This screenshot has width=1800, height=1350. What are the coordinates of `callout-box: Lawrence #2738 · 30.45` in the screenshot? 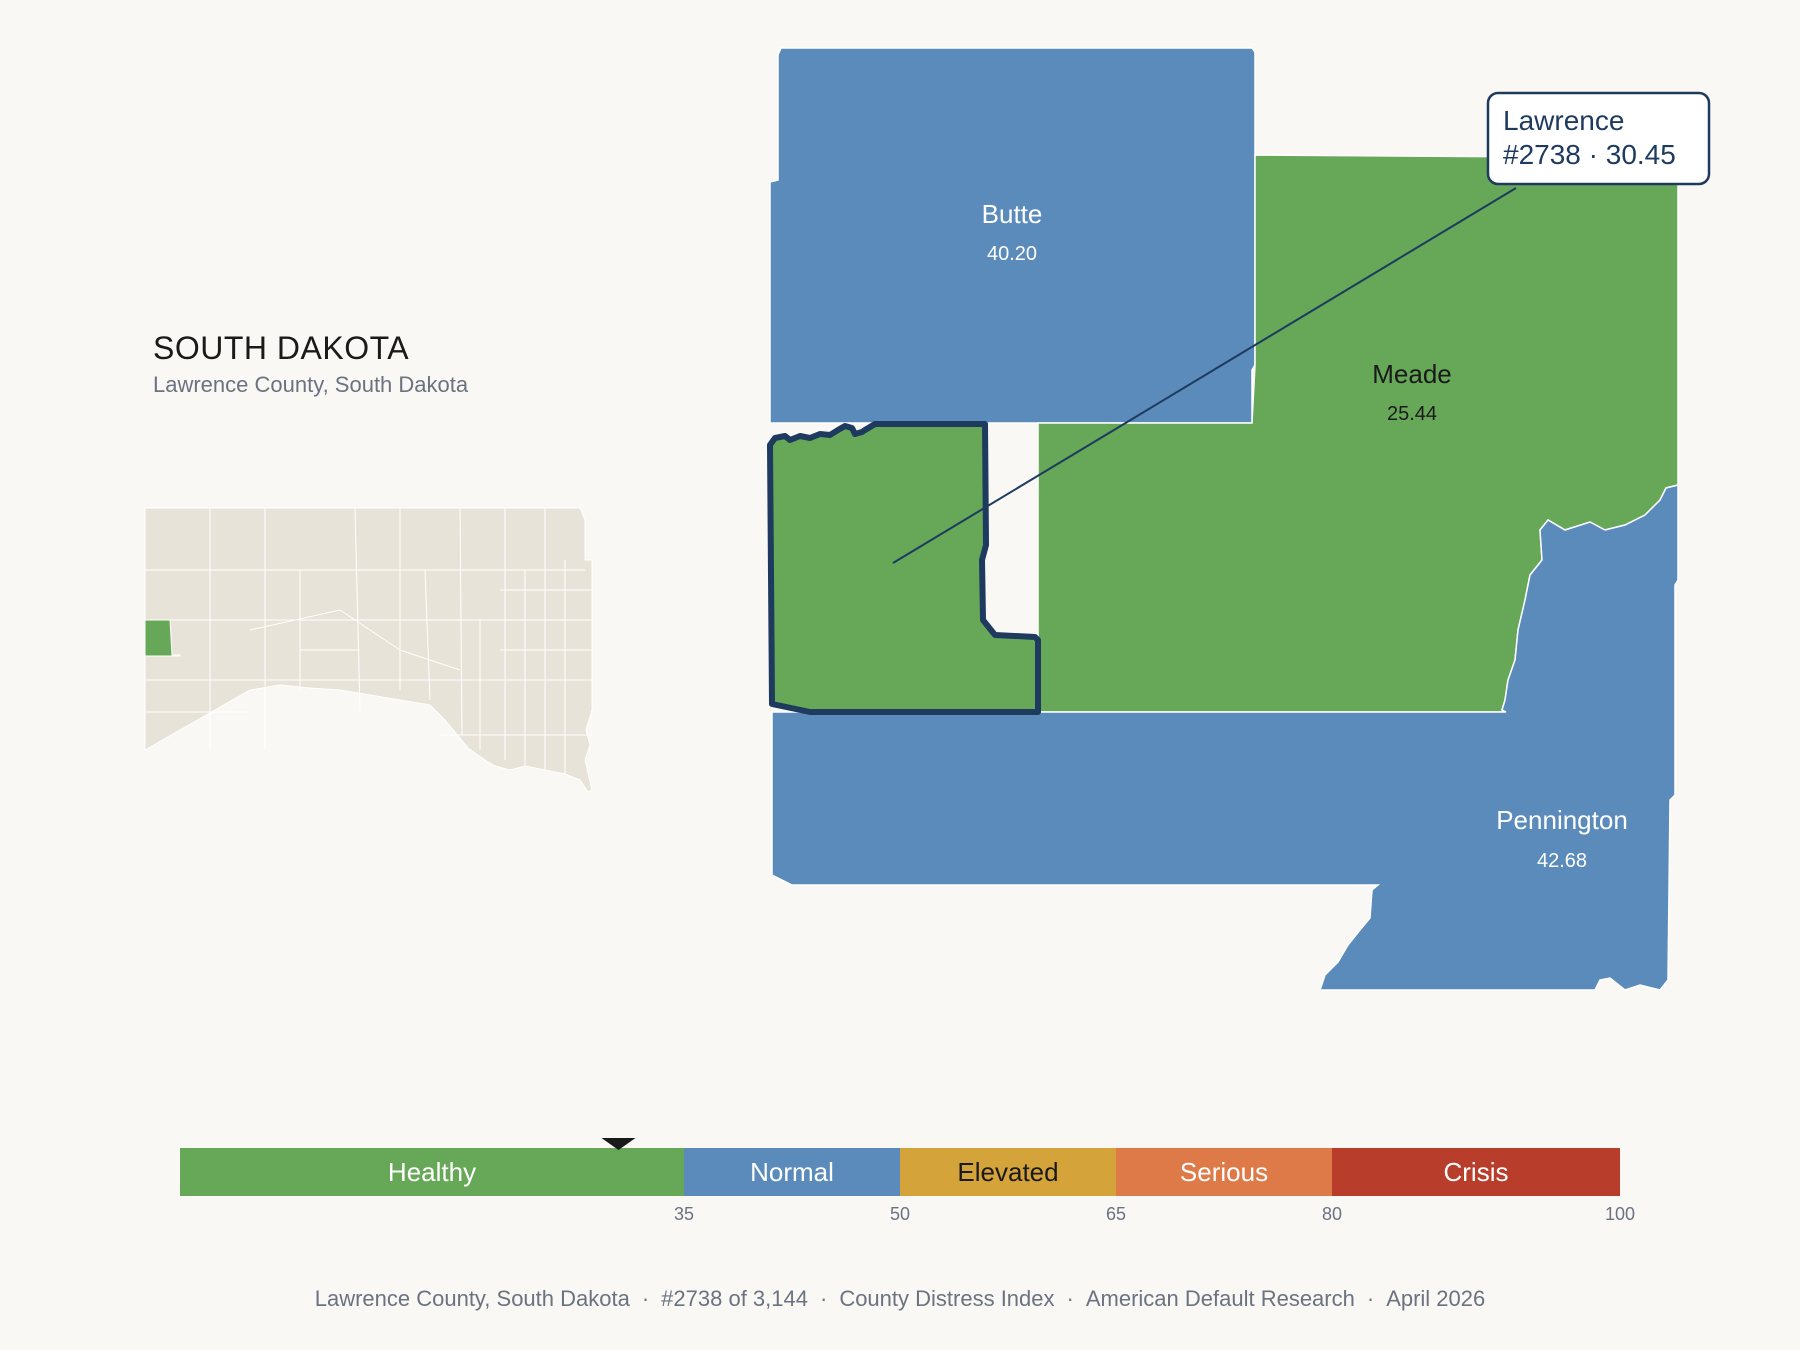 It's located at (1598, 138).